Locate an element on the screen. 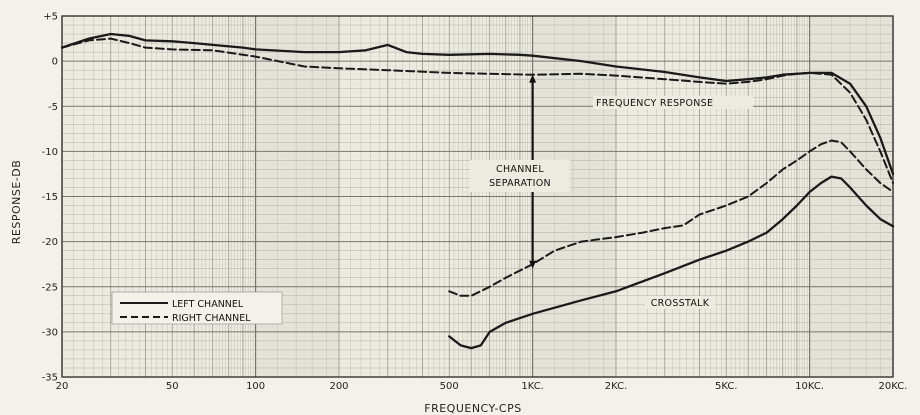  x-tick-label-5: 1KC. is located at coordinates (532, 386).